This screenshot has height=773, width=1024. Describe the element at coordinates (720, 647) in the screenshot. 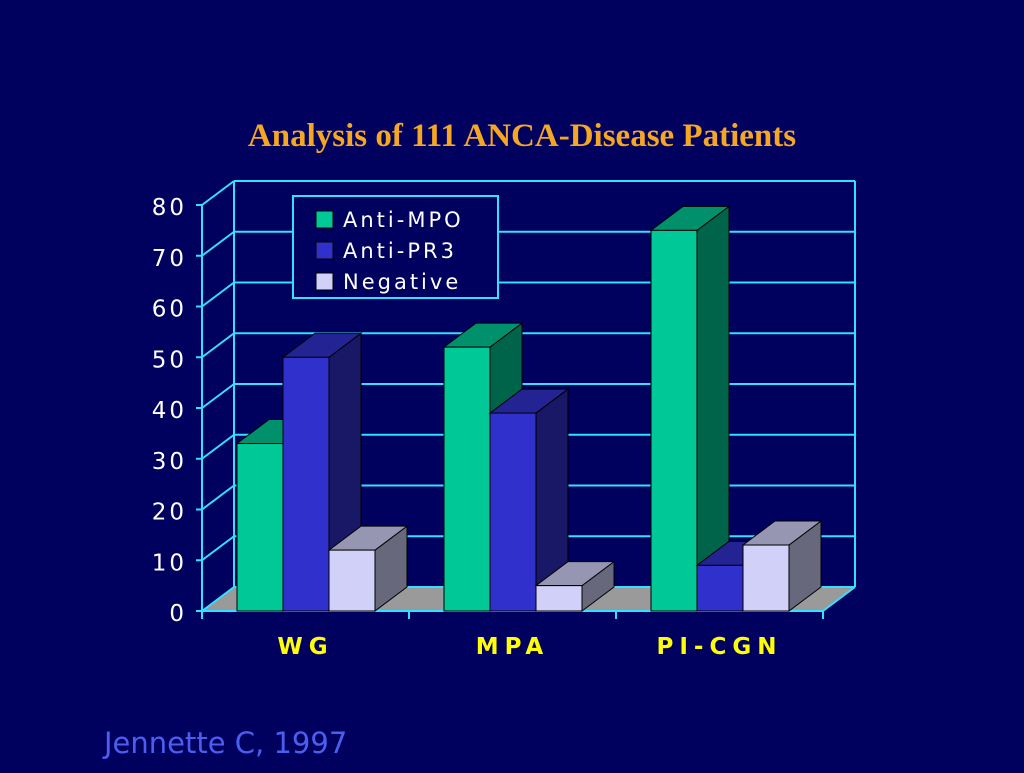

I see `category-label: PI-CGN` at that location.